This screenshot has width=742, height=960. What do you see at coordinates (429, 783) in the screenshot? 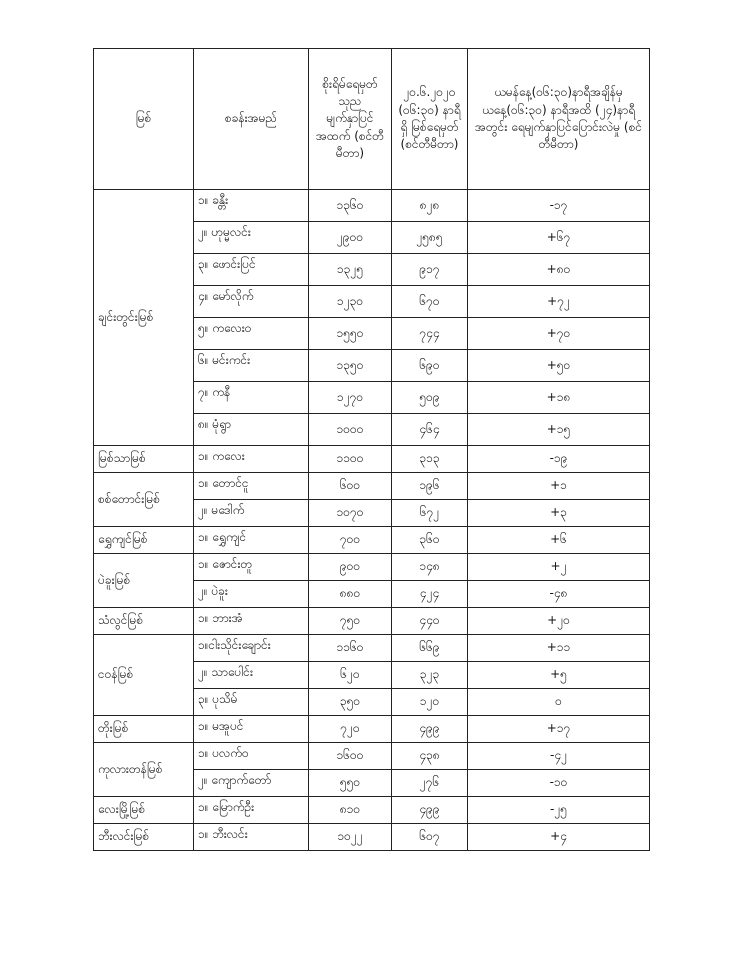
I see `current-level: ၂၇၆` at bounding box center [429, 783].